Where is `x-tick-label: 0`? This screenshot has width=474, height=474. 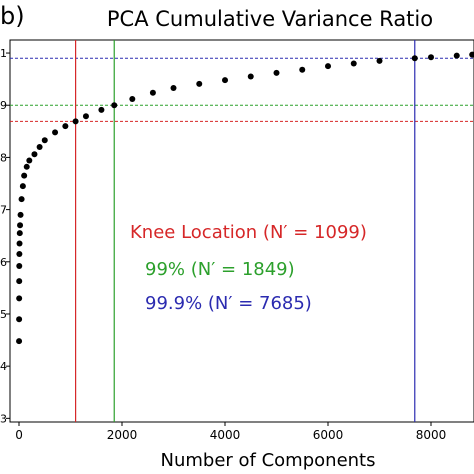 x-tick-label: 0 is located at coordinates (19, 435).